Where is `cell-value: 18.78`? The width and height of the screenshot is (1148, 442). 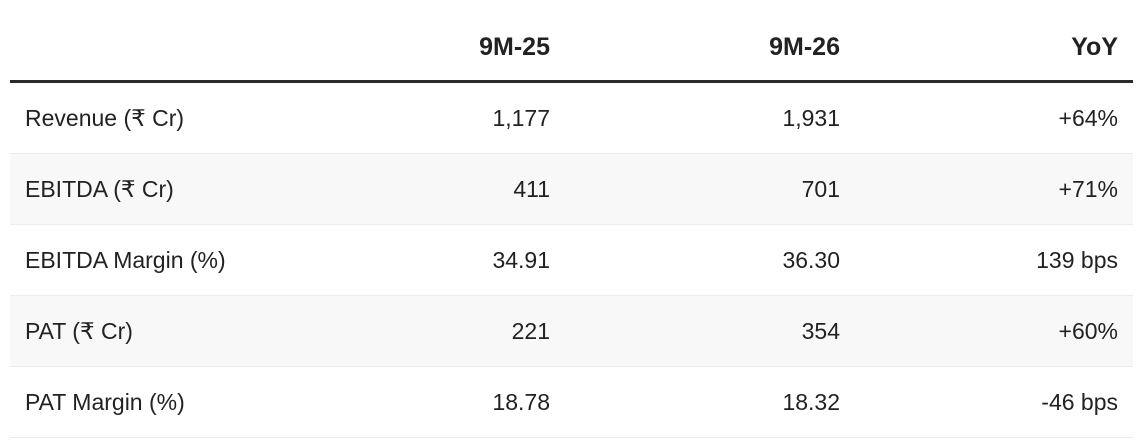 cell-value: 18.78 is located at coordinates (521, 401).